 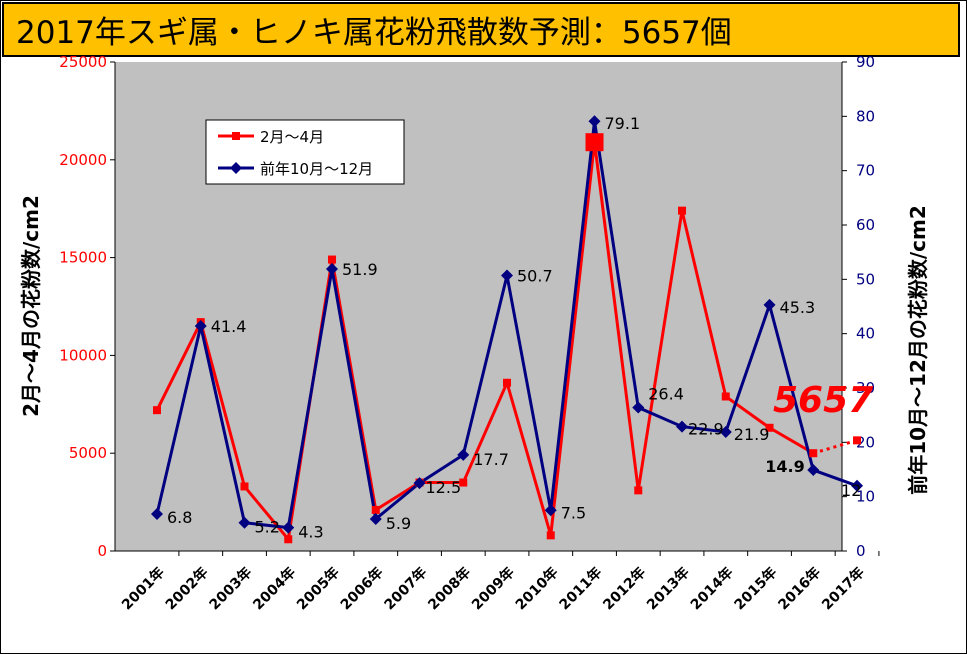 What do you see at coordinates (580, 588) in the screenshot?
I see `x-tick-label: 2011年` at bounding box center [580, 588].